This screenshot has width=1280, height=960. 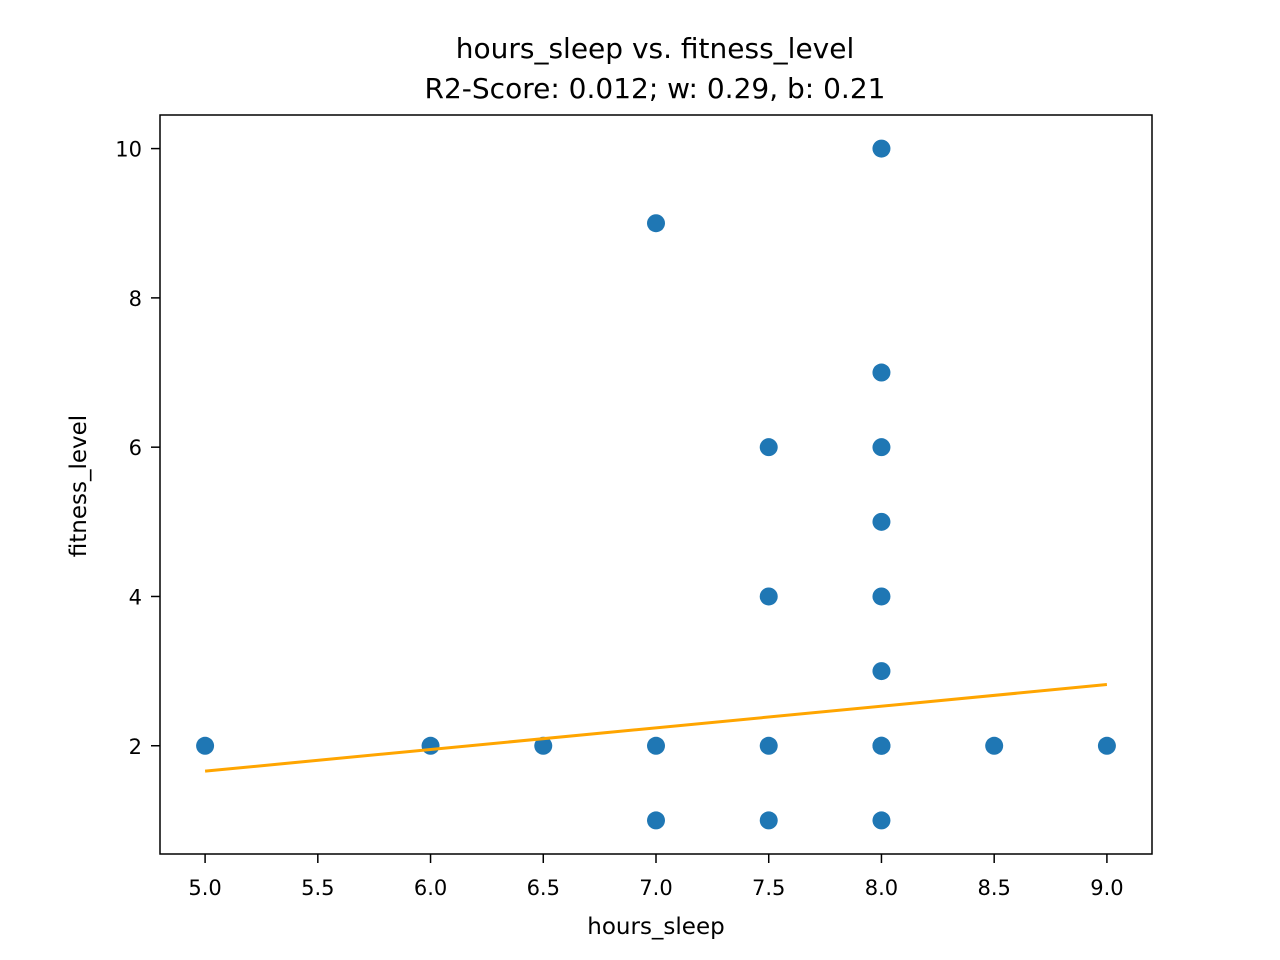 What do you see at coordinates (993, 888) in the screenshot?
I see `x-tick-label: 8.5` at bounding box center [993, 888].